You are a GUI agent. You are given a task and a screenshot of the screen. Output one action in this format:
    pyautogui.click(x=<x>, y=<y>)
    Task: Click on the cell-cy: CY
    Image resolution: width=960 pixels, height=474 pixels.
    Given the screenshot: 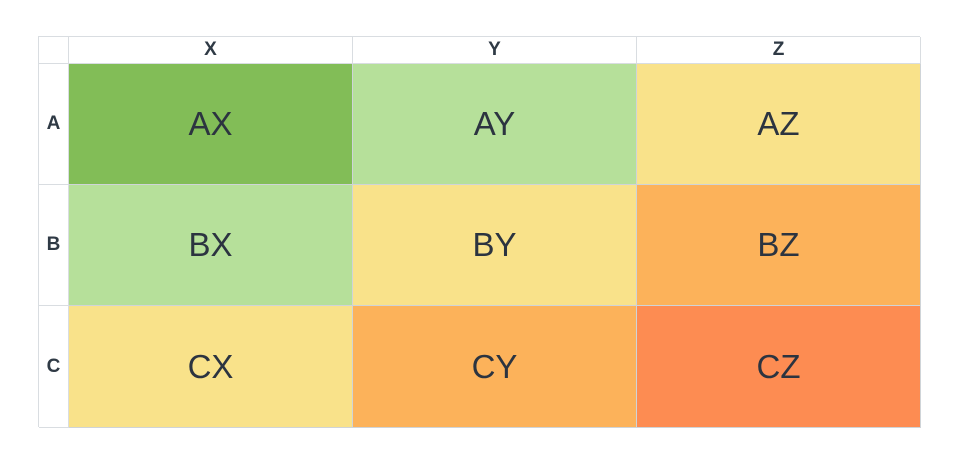 What is the action you would take?
    pyautogui.click(x=495, y=367)
    